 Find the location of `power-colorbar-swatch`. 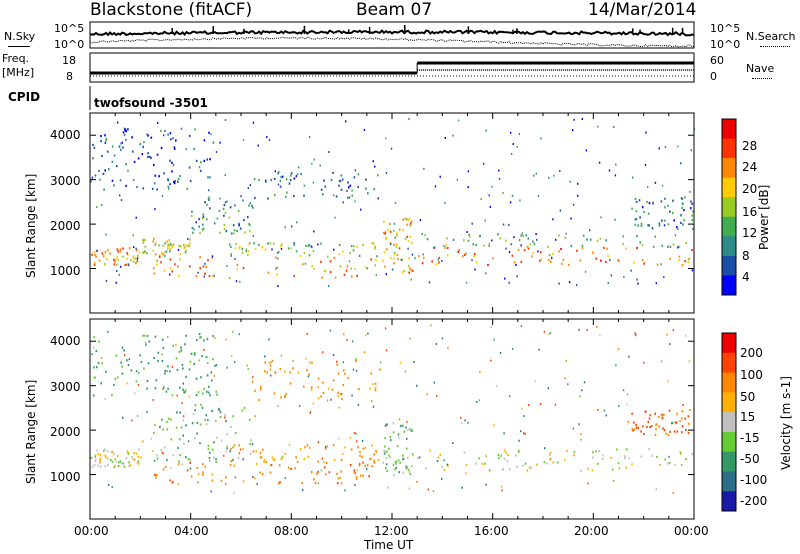

power-colorbar-swatch is located at coordinates (729, 187).